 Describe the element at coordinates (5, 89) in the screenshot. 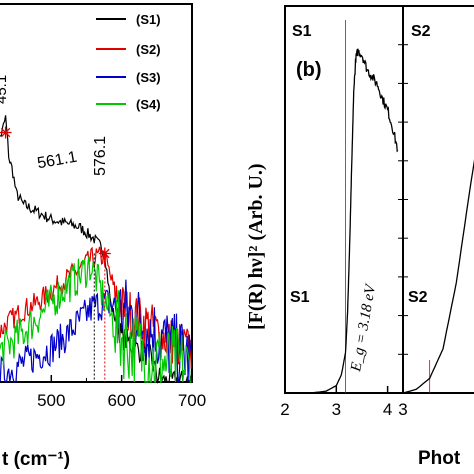

I see `cropped-peak-label: 45.1` at that location.